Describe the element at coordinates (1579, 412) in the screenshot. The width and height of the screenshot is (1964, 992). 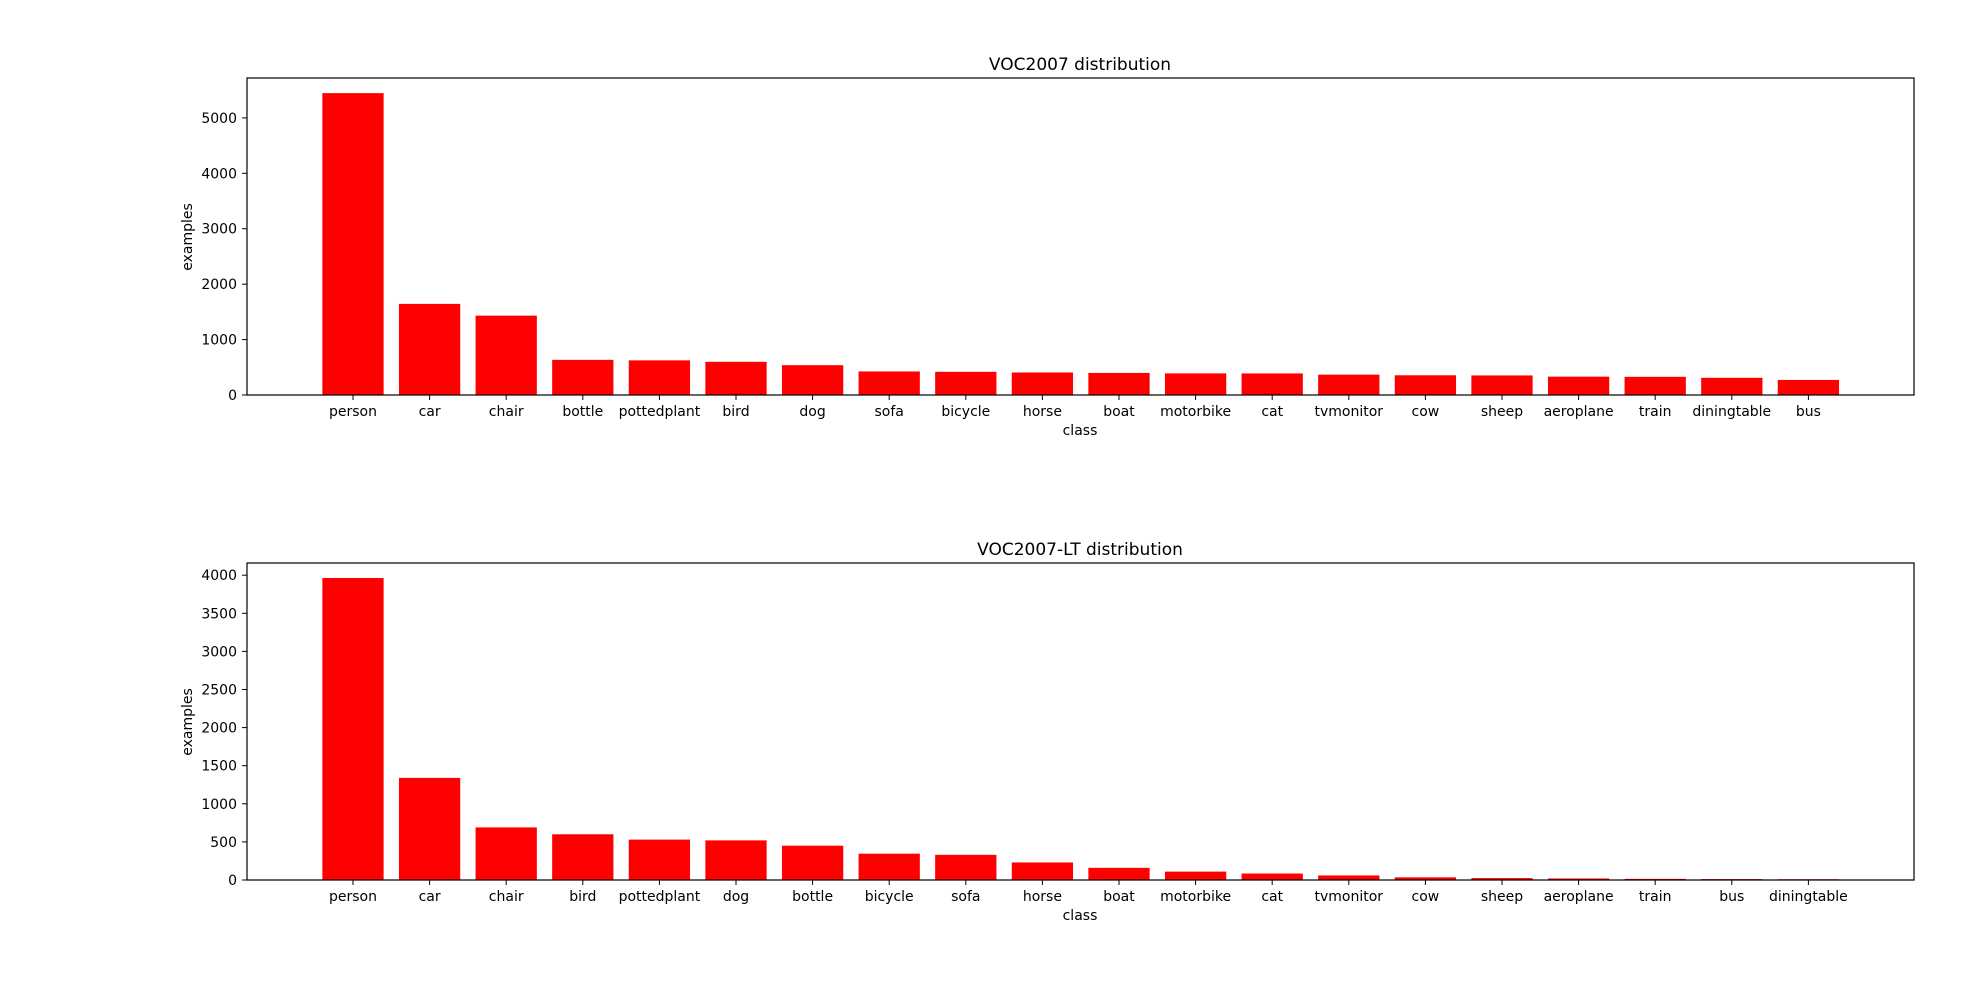
I see `x-tick-label: aeroplane` at that location.